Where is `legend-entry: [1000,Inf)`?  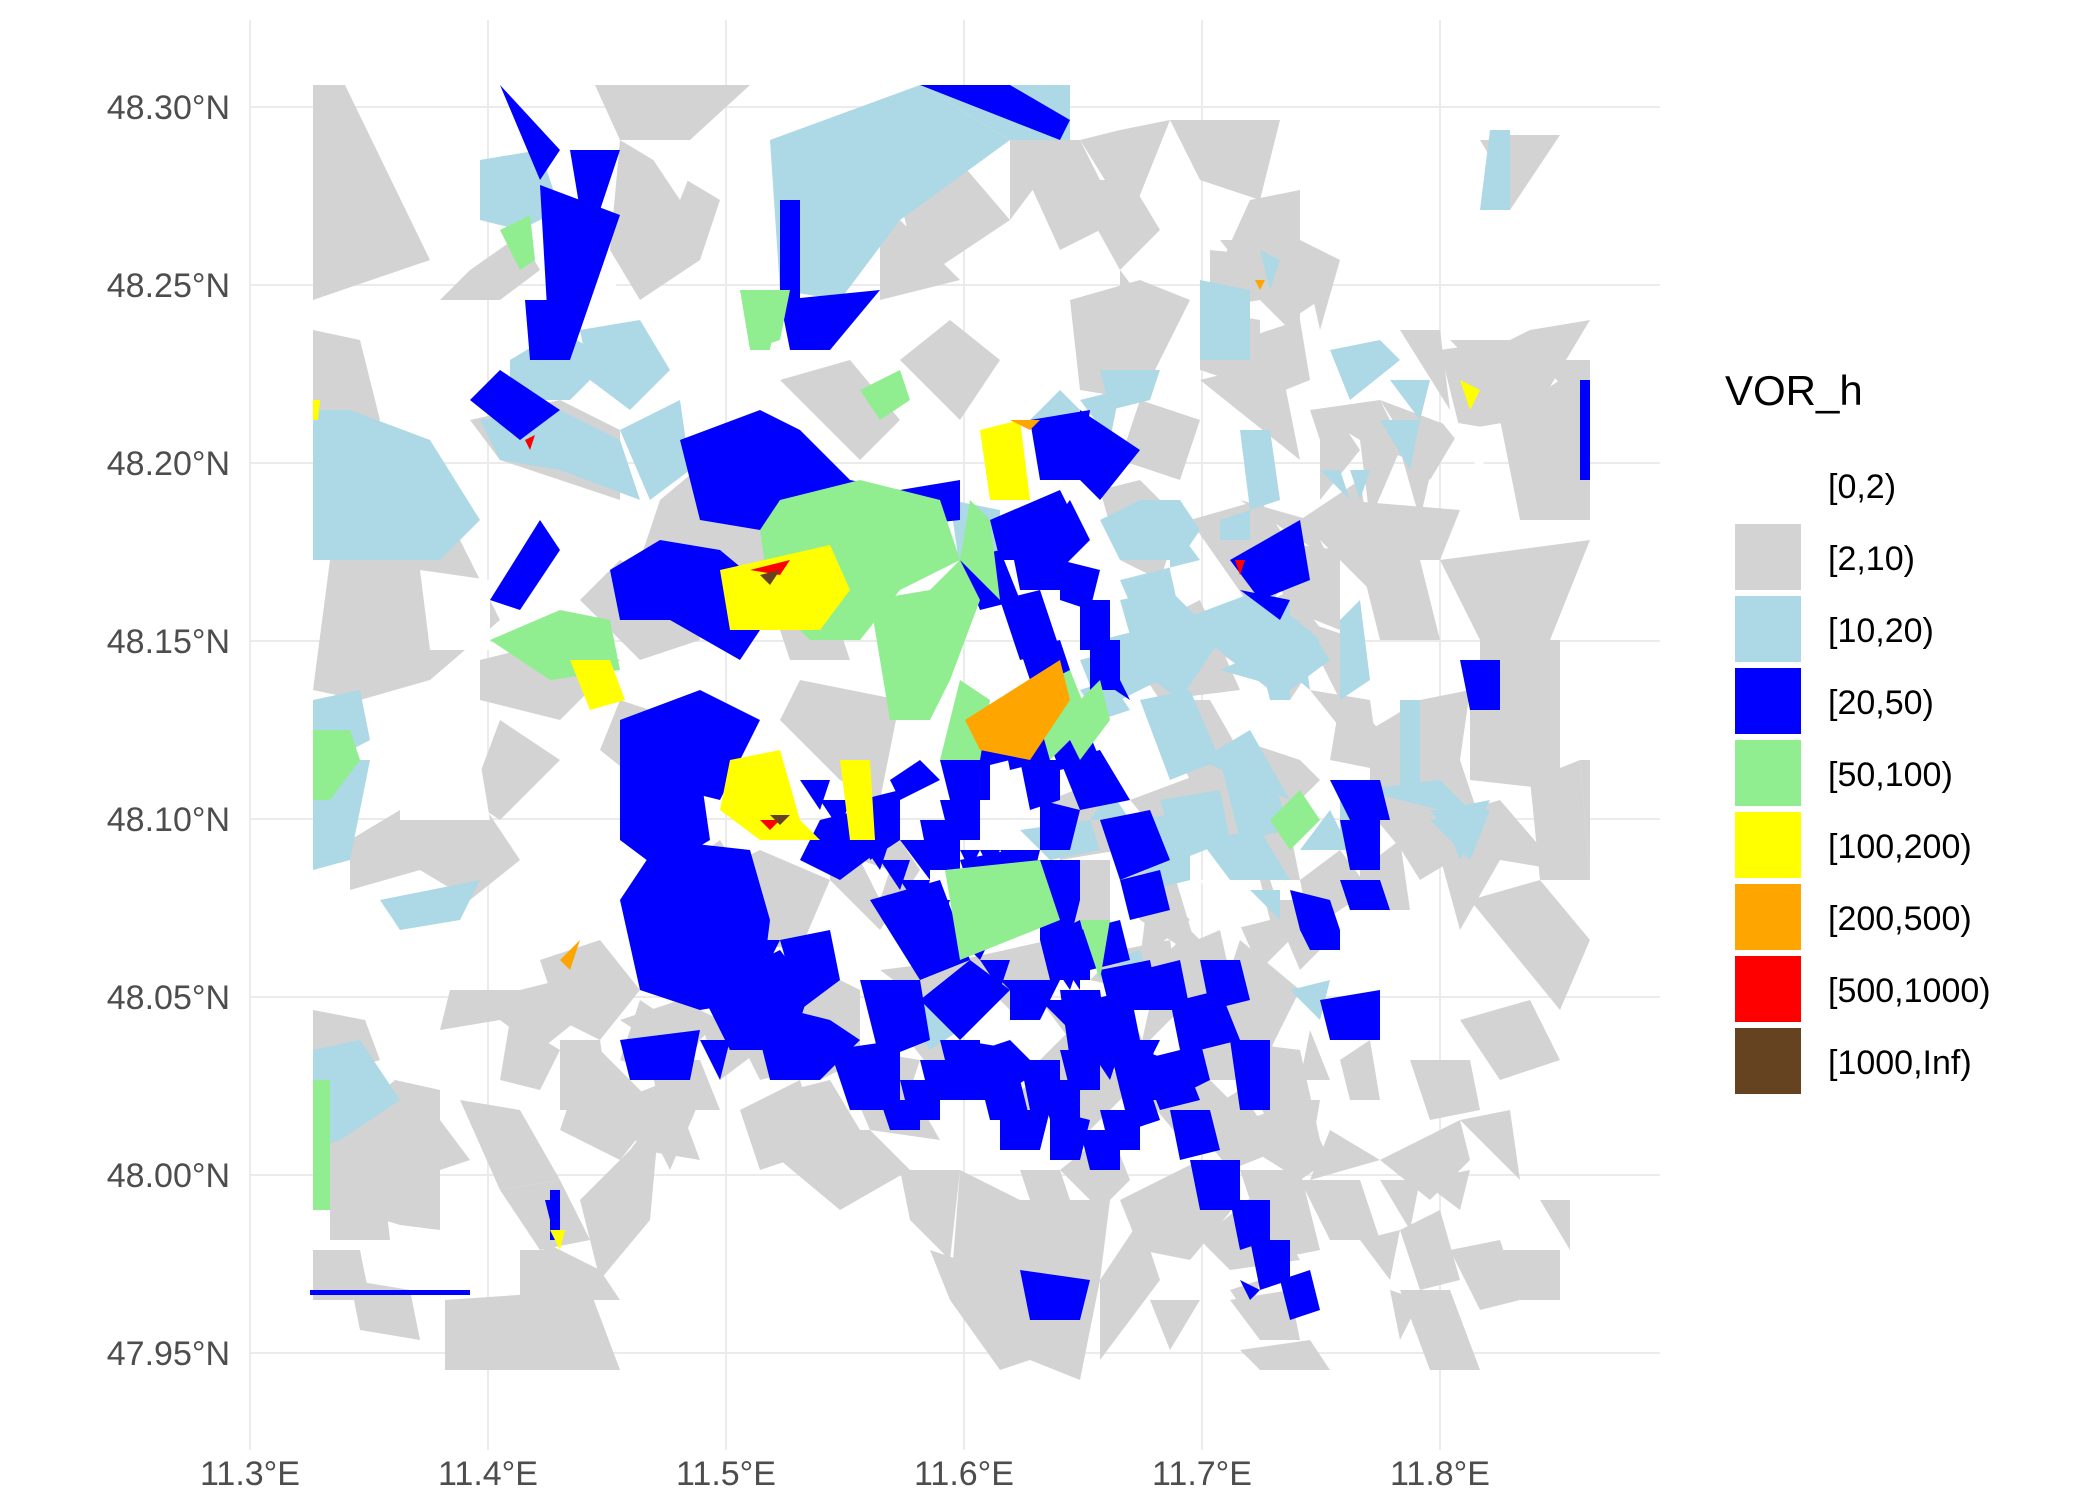
legend-entry: [1000,Inf) is located at coordinates (1853, 1061).